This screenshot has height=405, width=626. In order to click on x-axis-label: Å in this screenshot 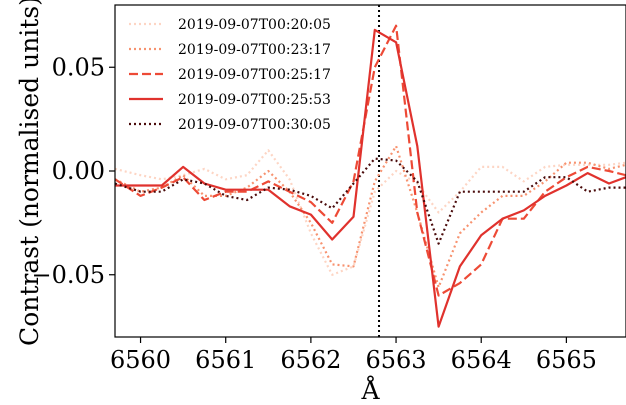, I will do `click(370, 390)`.